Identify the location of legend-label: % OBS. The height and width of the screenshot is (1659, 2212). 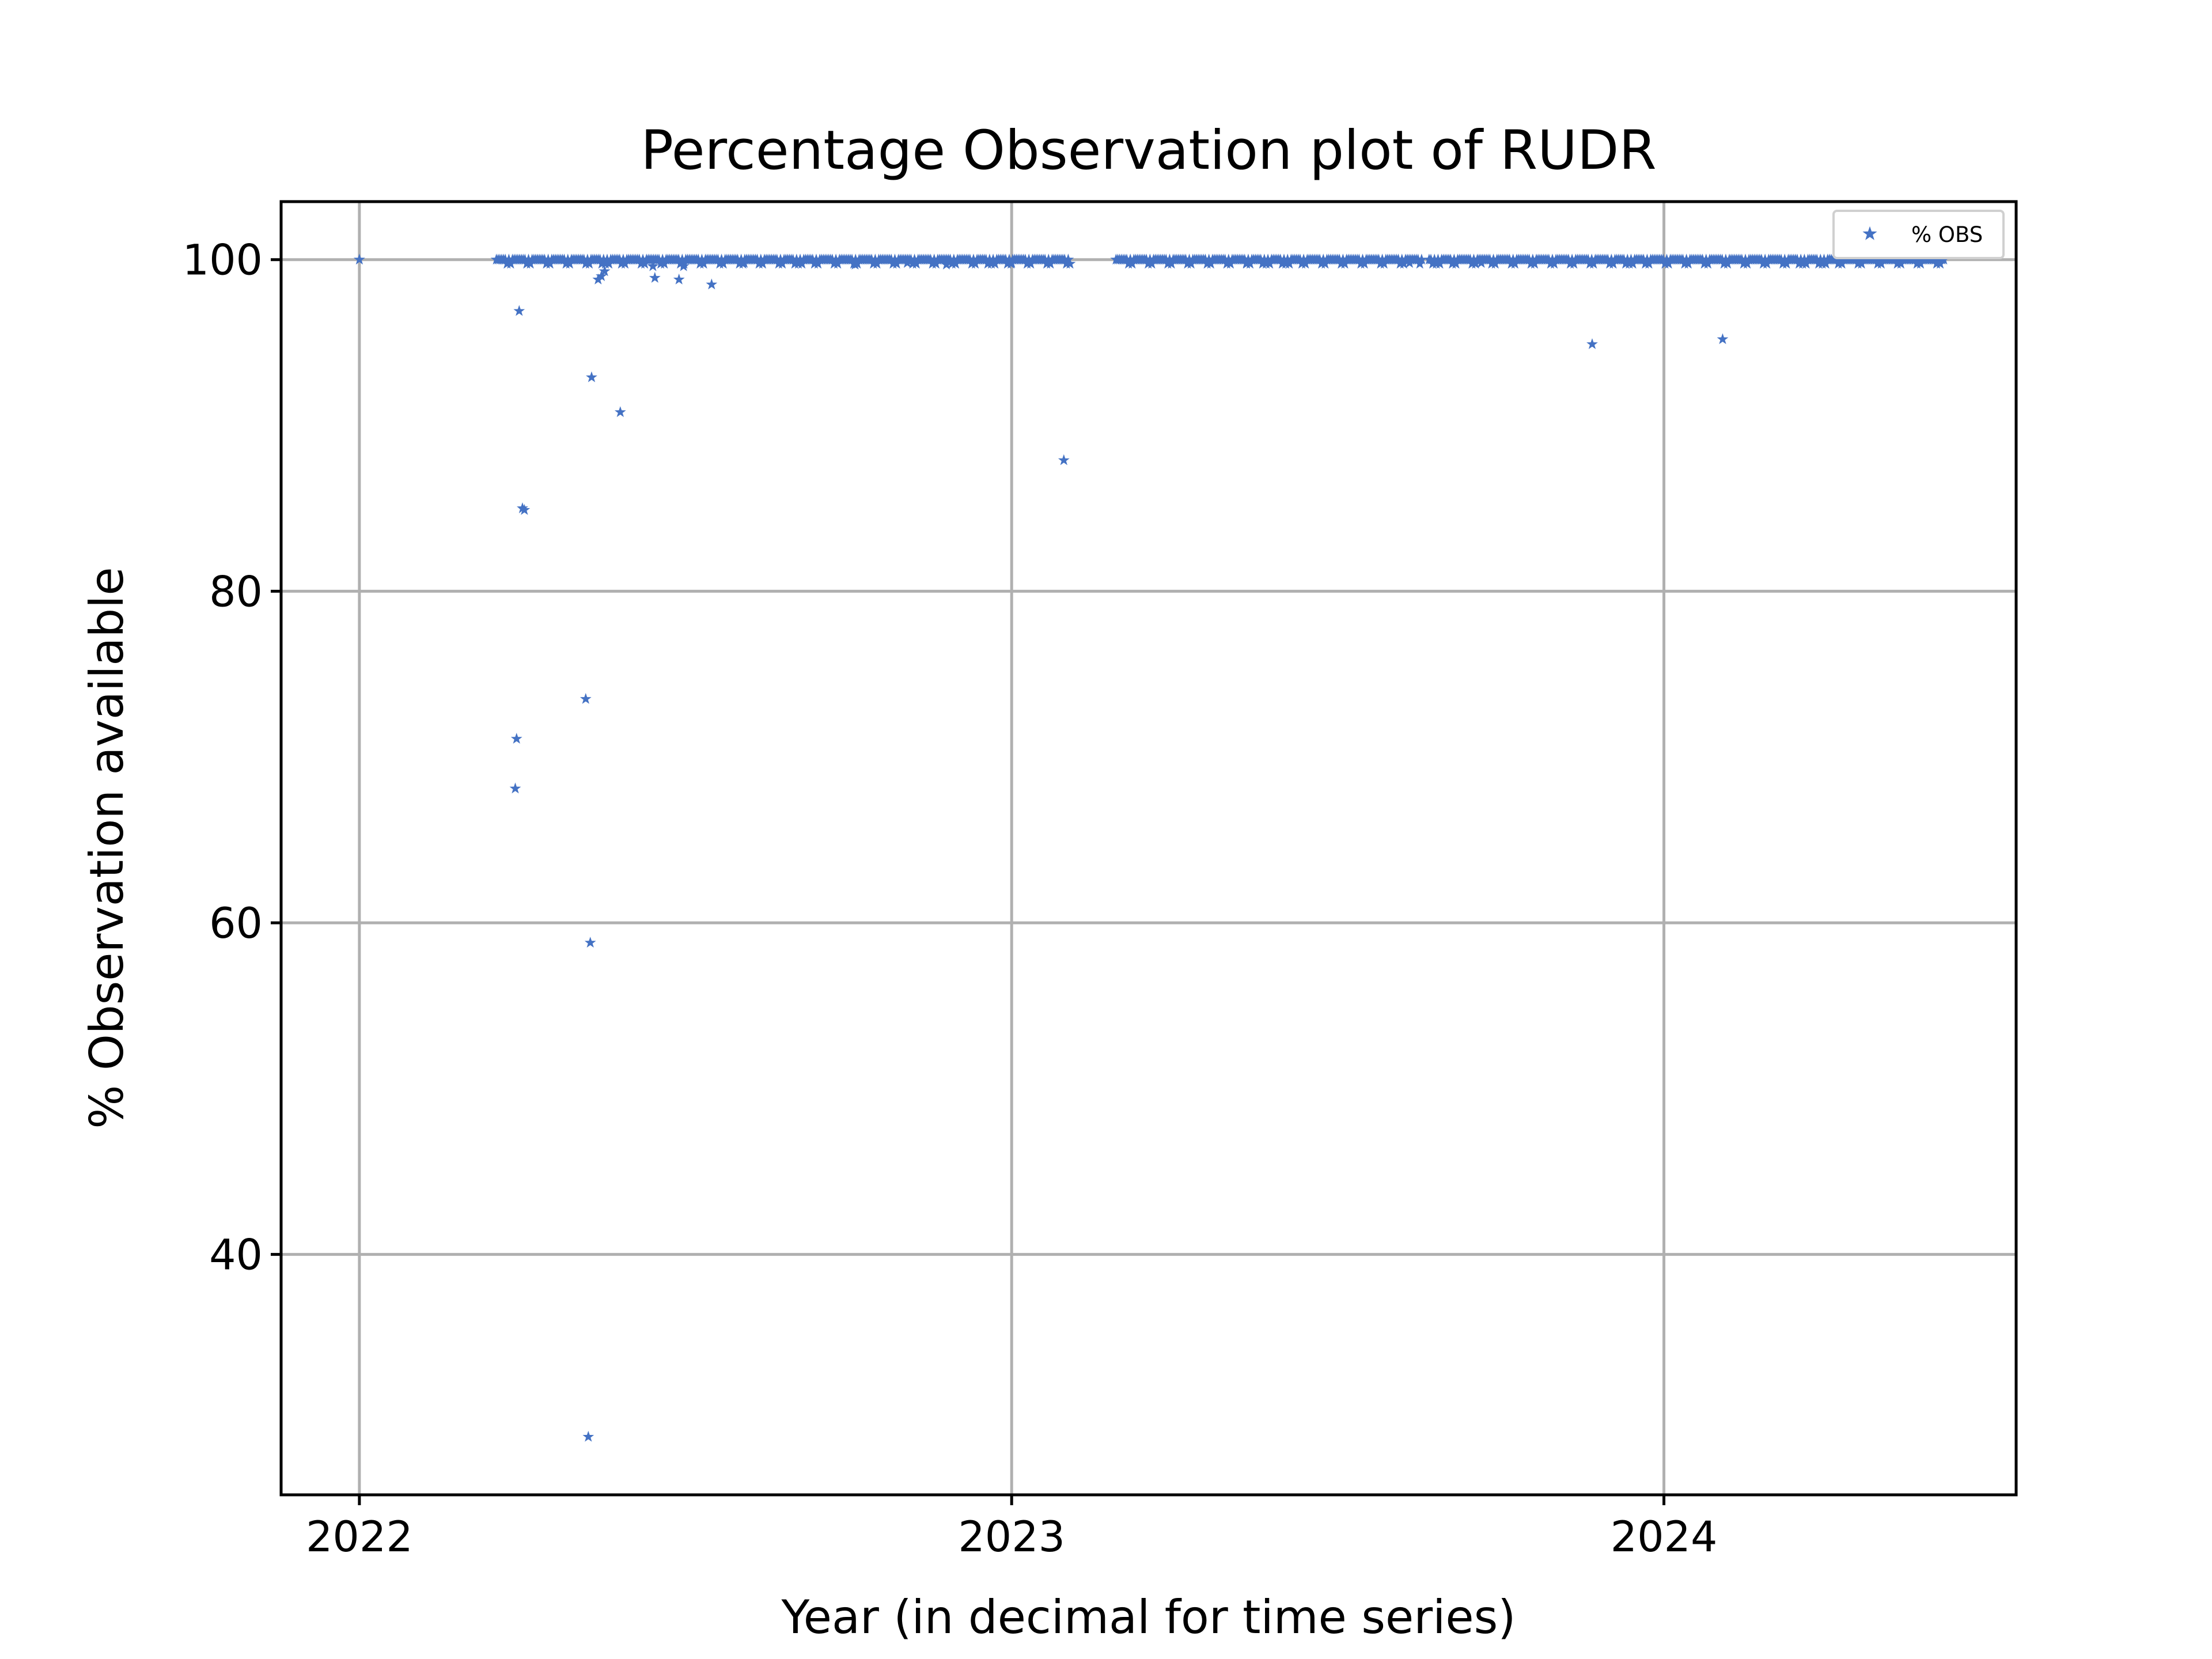
(1947, 234).